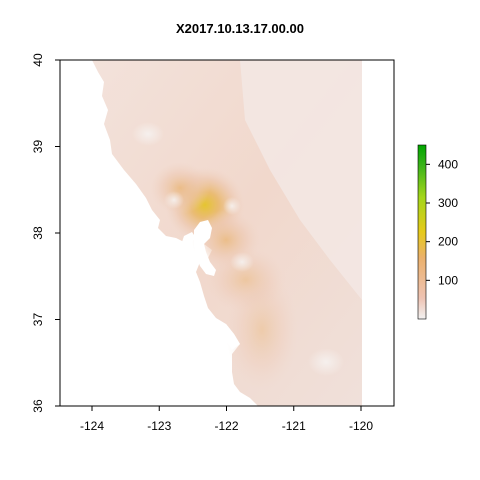  I want to click on y-tick-label: 36, so click(38, 406).